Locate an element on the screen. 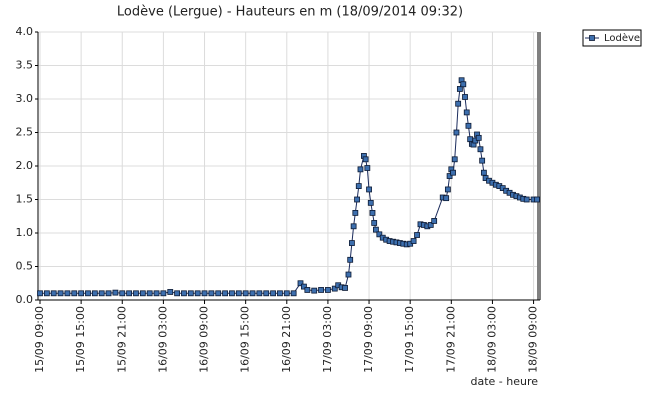 The height and width of the screenshot is (400, 649). x-tick-label: 15/09 09:00 is located at coordinates (39, 339).